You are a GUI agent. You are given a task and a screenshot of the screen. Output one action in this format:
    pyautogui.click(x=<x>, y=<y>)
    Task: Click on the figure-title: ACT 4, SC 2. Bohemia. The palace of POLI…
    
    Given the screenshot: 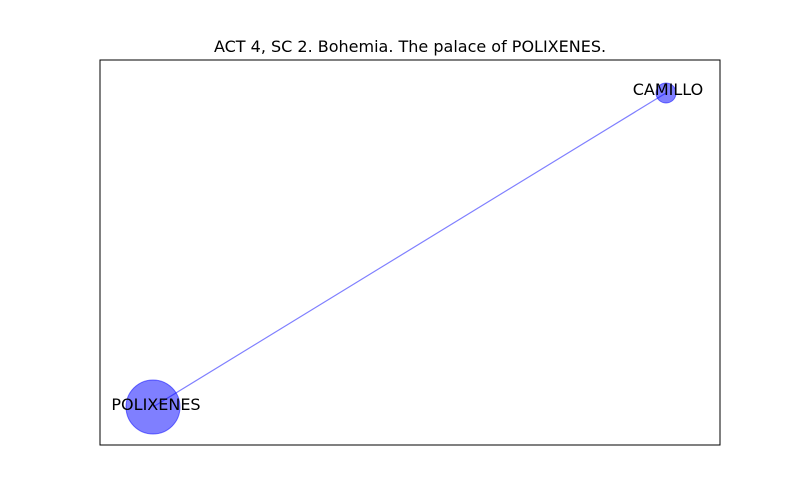 What is the action you would take?
    pyautogui.click(x=410, y=46)
    